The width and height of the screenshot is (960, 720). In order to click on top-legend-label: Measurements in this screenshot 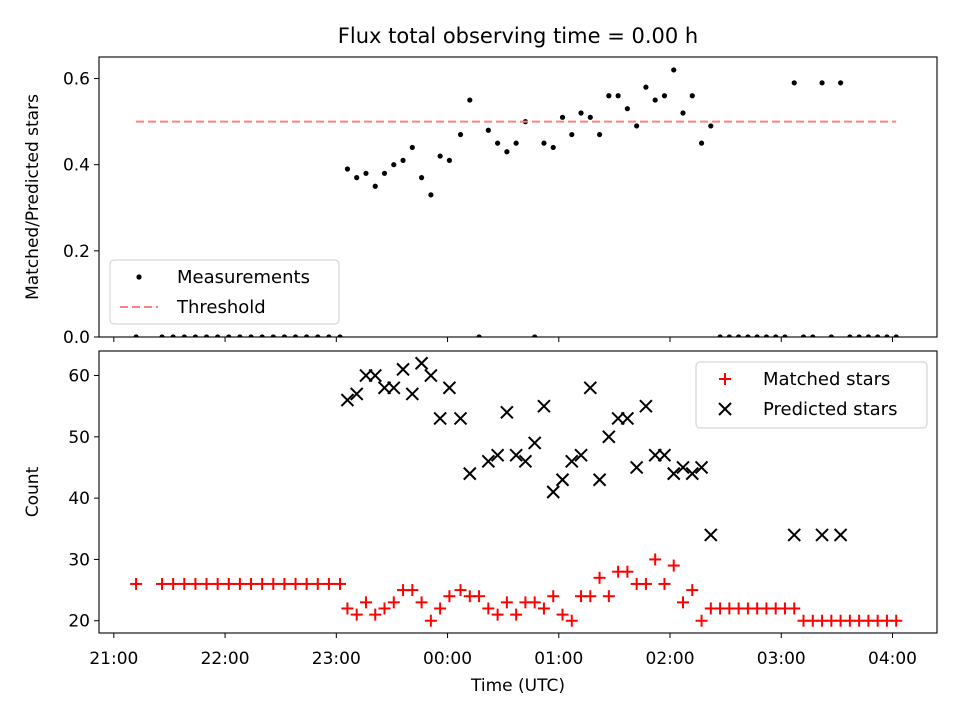, I will do `click(243, 277)`.